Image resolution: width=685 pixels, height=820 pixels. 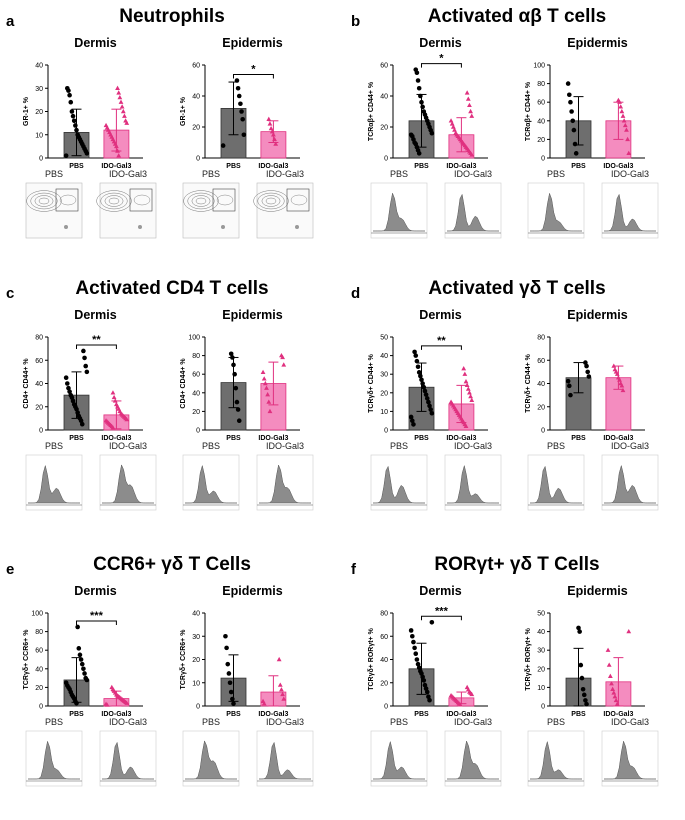 What do you see at coordinates (285, 484) in the screenshot?
I see `histogram-peak` at bounding box center [285, 484].